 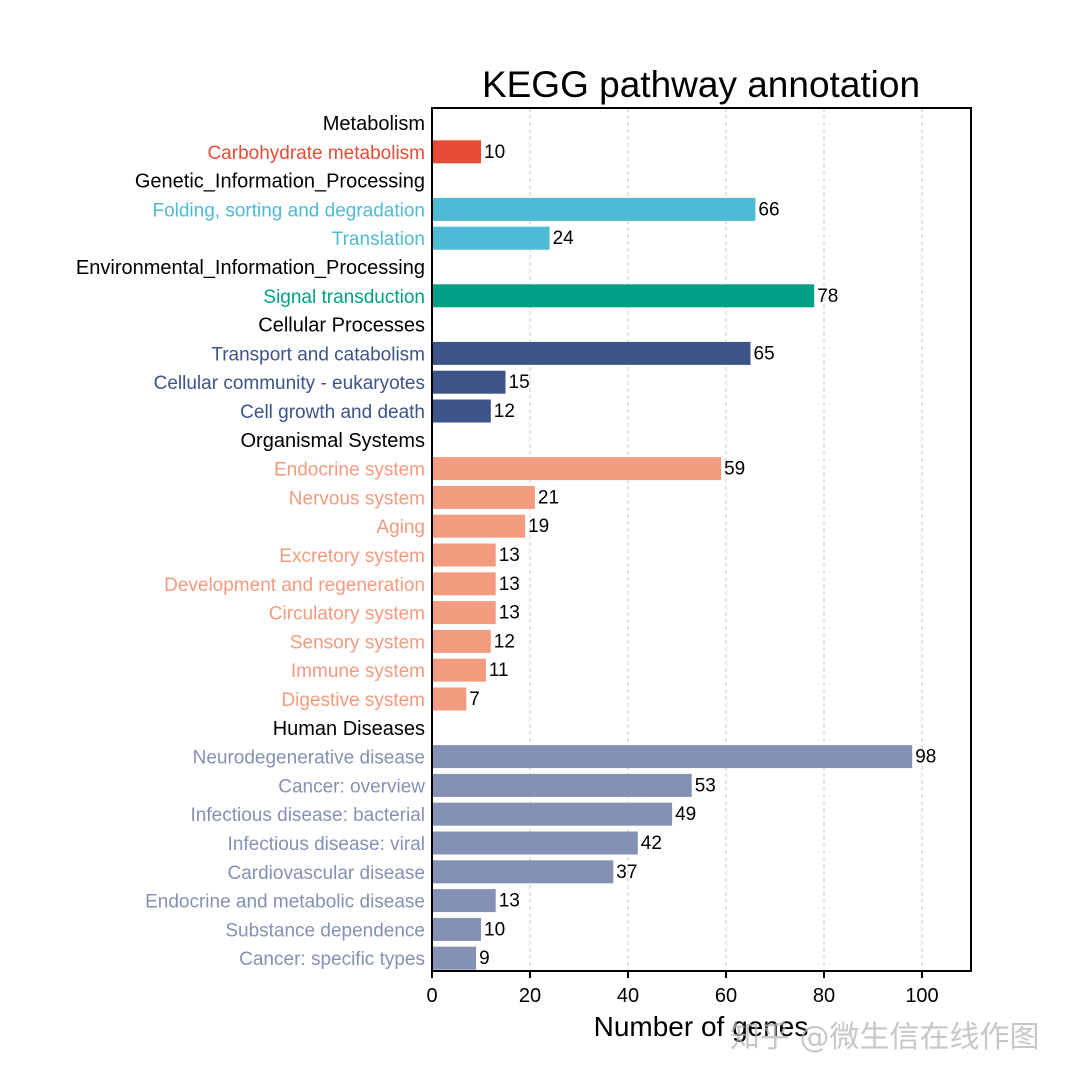 What do you see at coordinates (332, 959) in the screenshot?
I see `category-label: Cancer: specific types` at bounding box center [332, 959].